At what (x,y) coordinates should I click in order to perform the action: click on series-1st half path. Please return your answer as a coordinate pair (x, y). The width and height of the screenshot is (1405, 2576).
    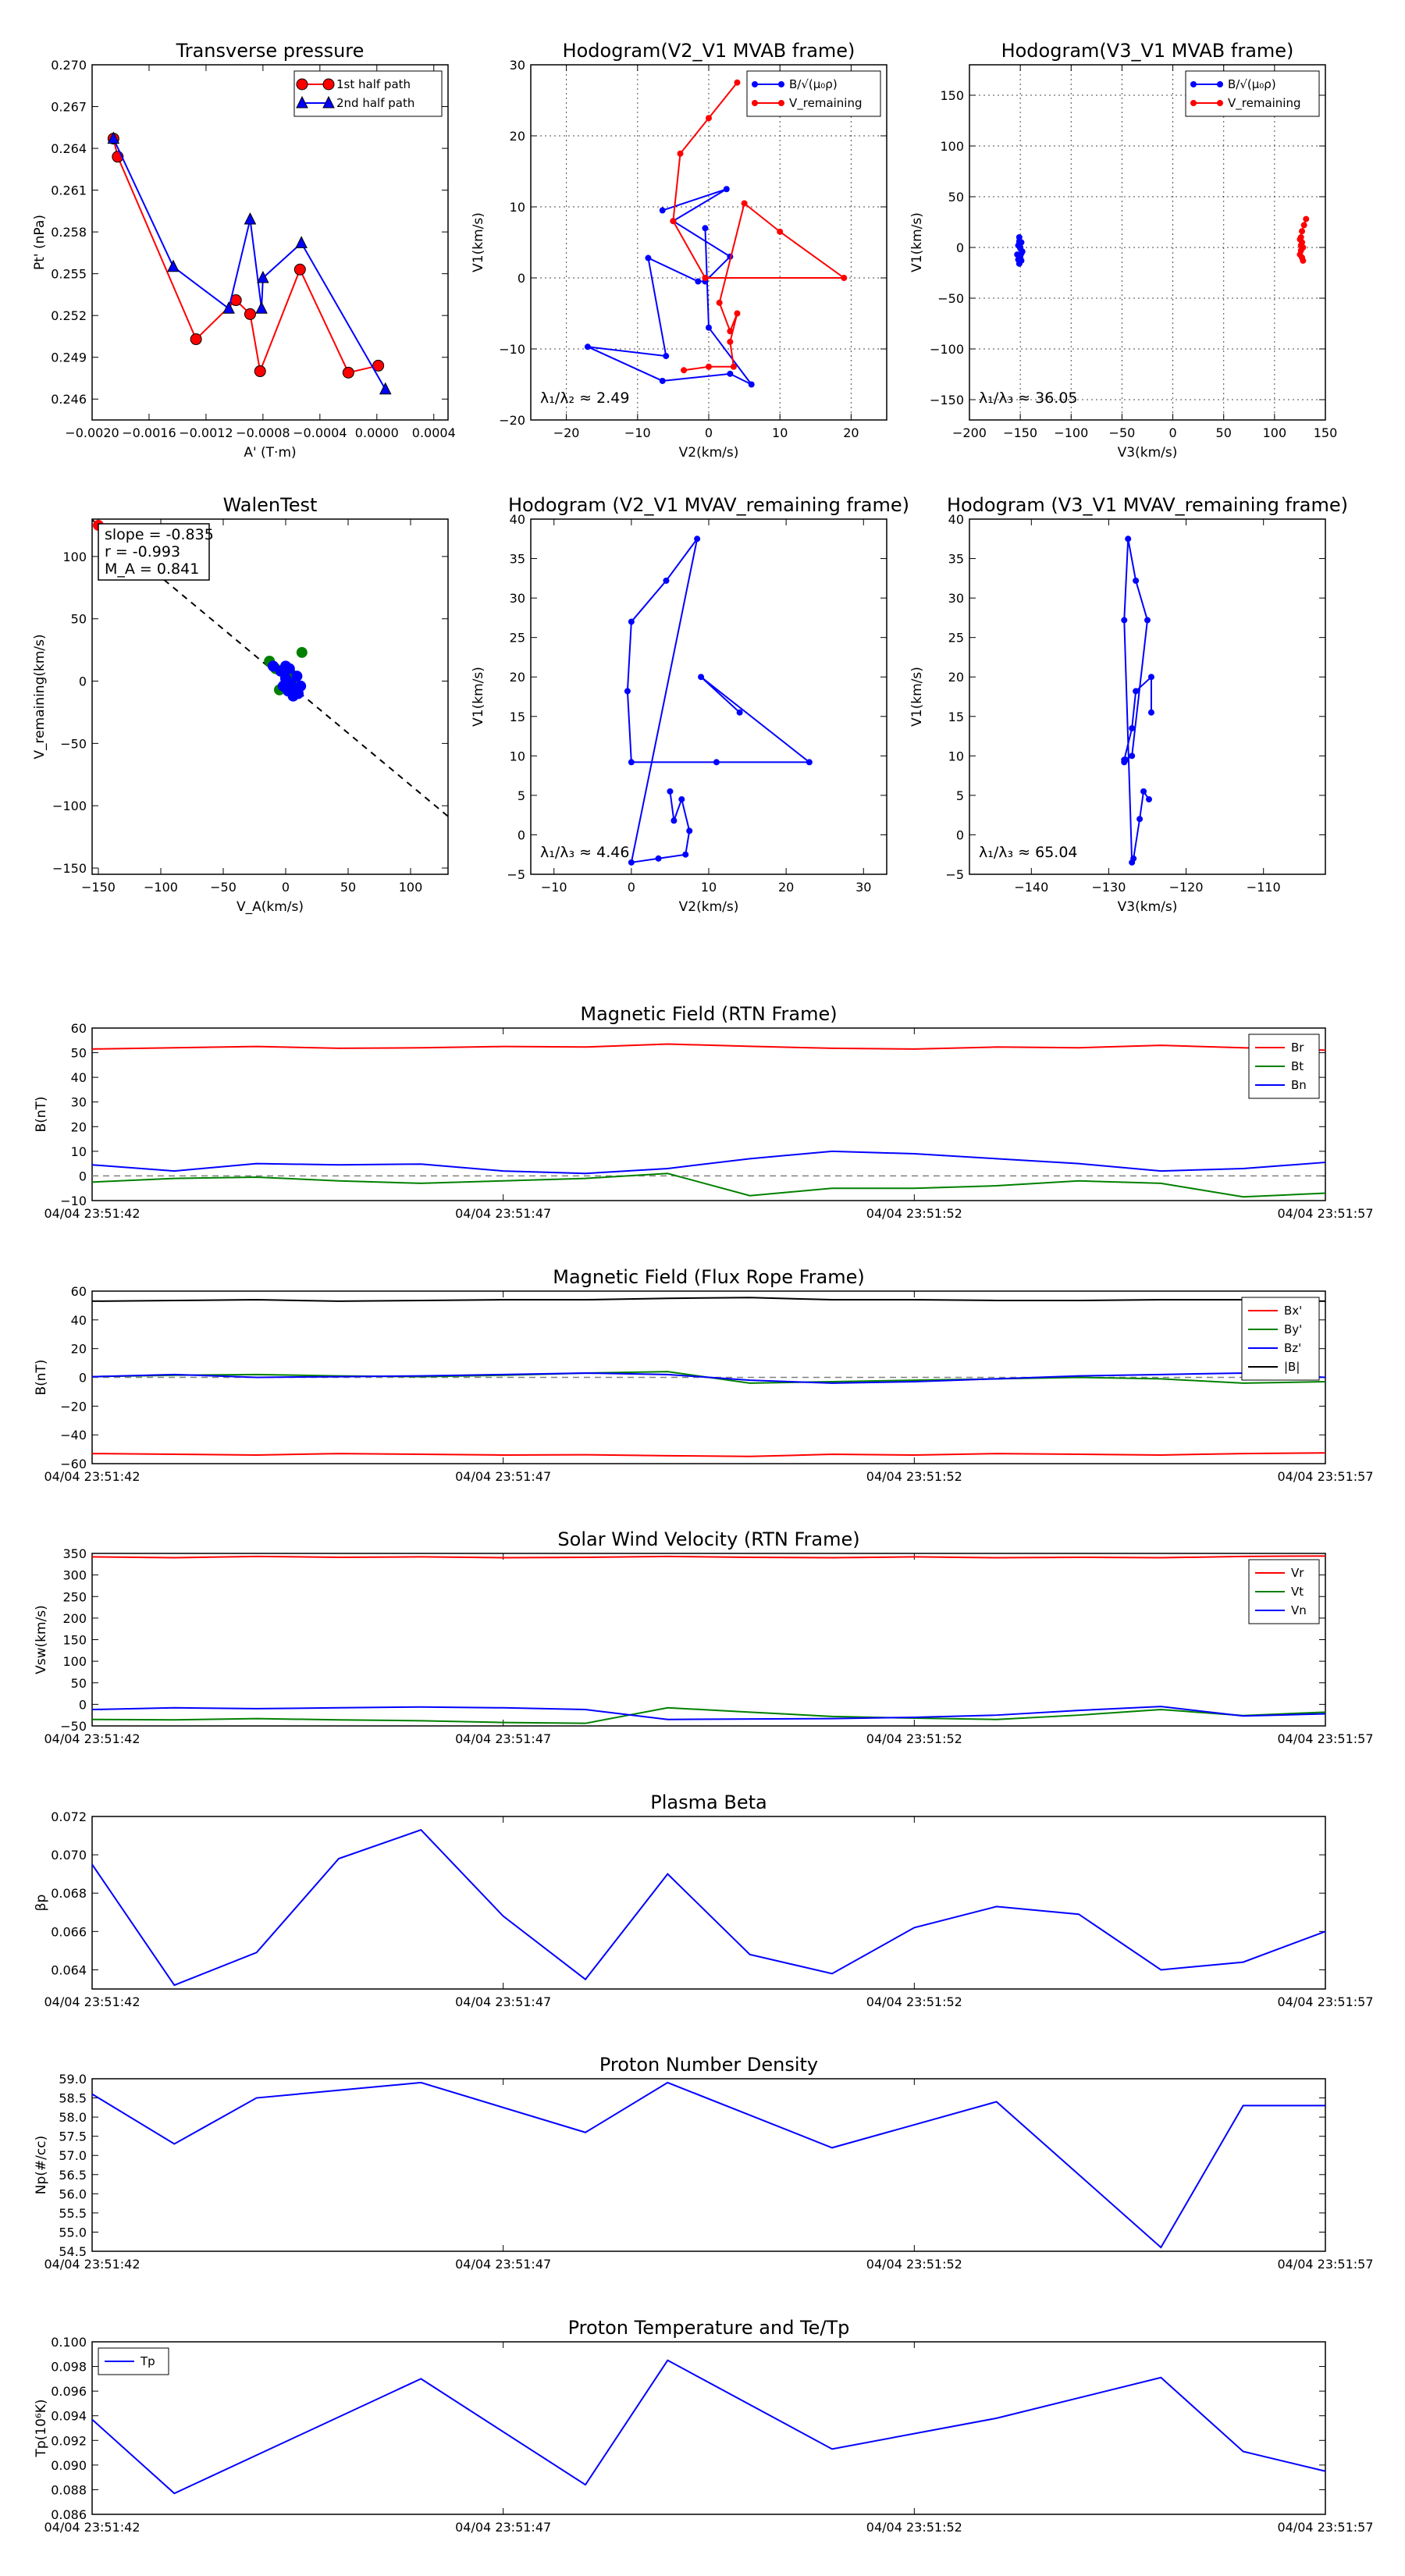
    Looking at the image, I should click on (246, 256).